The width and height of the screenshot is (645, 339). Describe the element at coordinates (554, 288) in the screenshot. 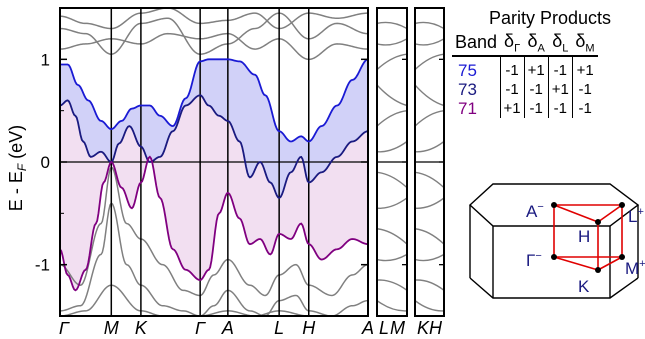

I see `bz-bottom-edges` at that location.